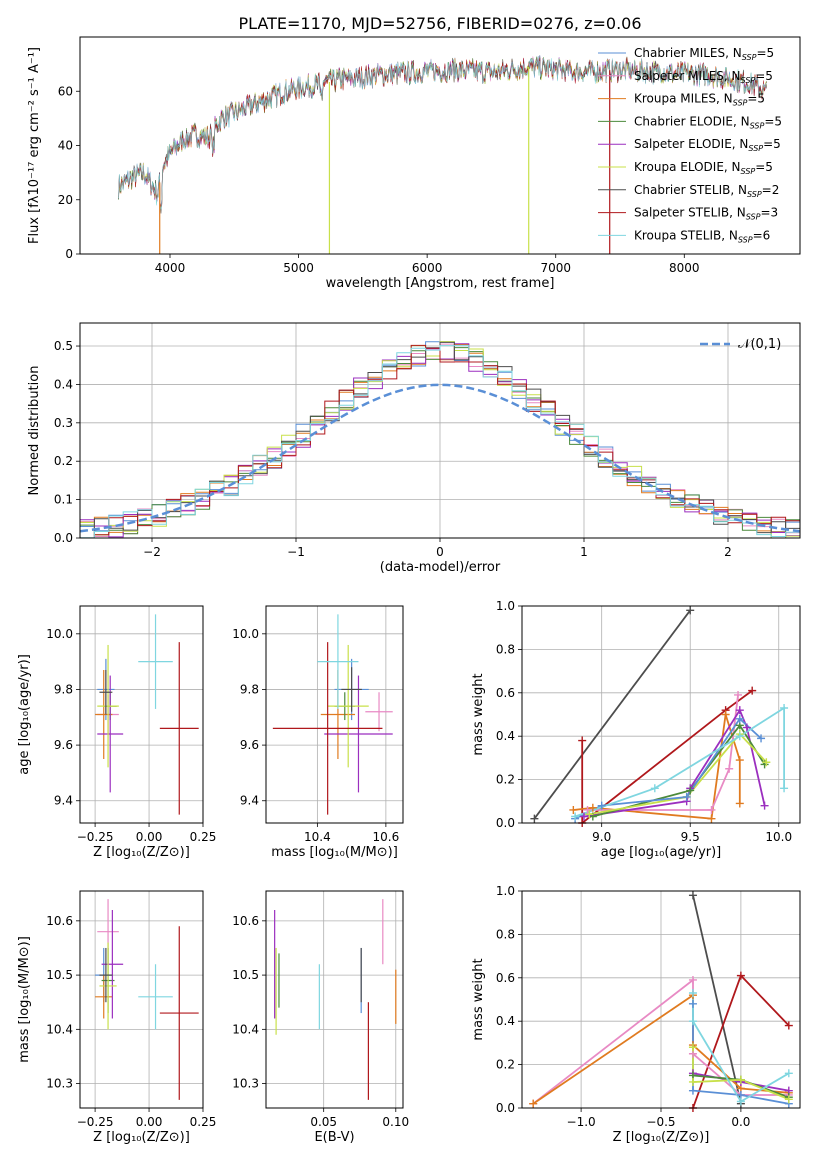 The height and width of the screenshot is (1170, 819). I want to click on plot-area-mass-vs-ebv, so click(335, 999).